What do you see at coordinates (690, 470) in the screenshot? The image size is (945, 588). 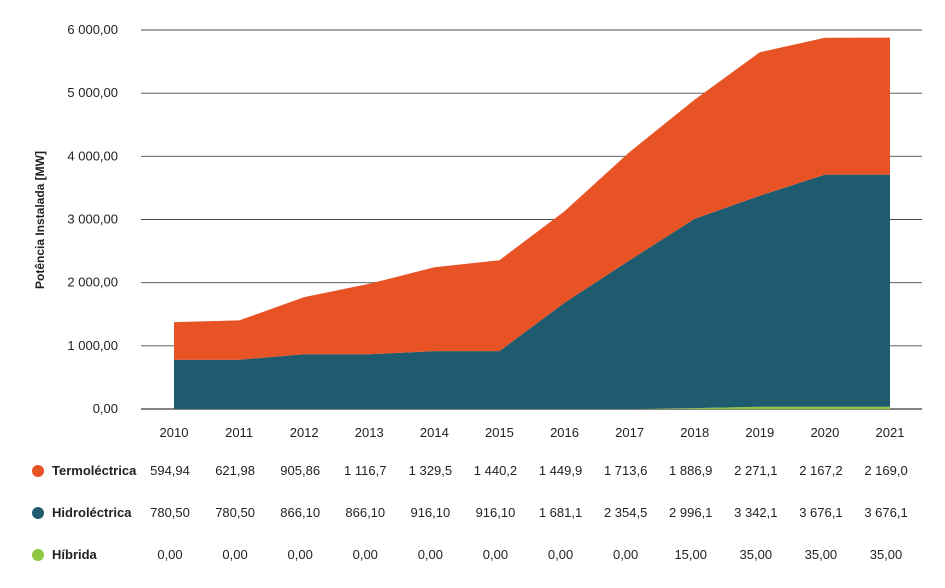 I see `table-cell: 1 886,9` at bounding box center [690, 470].